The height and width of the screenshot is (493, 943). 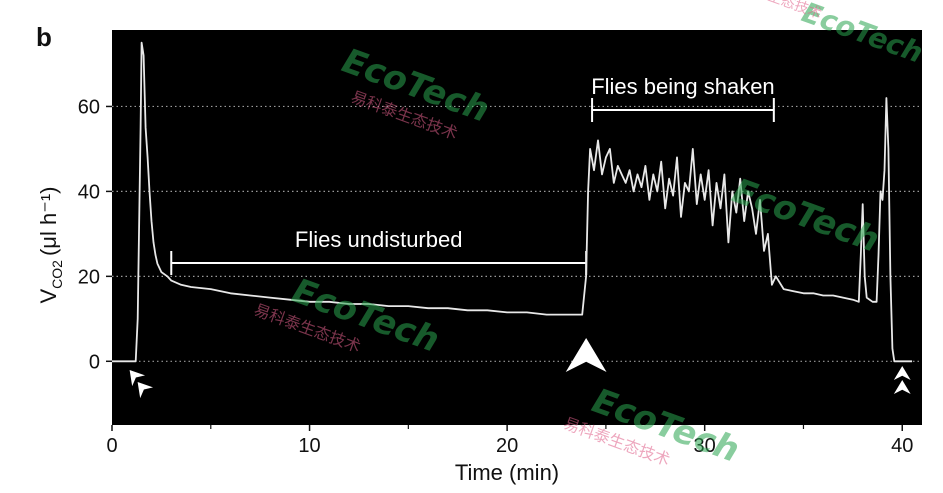 What do you see at coordinates (89, 192) in the screenshot?
I see `y-tick-label: 40` at bounding box center [89, 192].